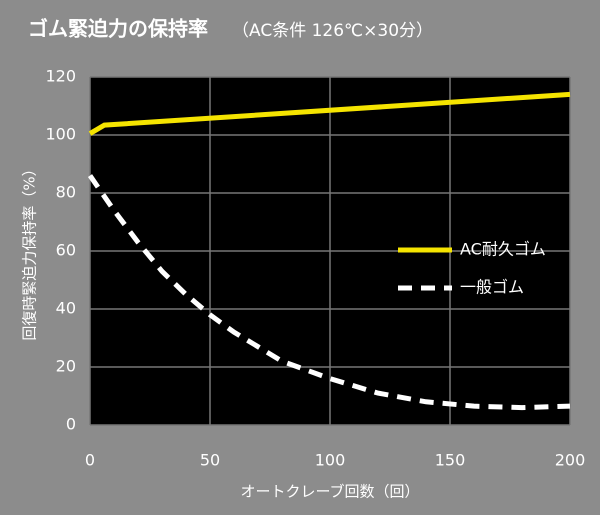  Describe the element at coordinates (66, 366) in the screenshot. I see `y-tick-label: 20` at that location.